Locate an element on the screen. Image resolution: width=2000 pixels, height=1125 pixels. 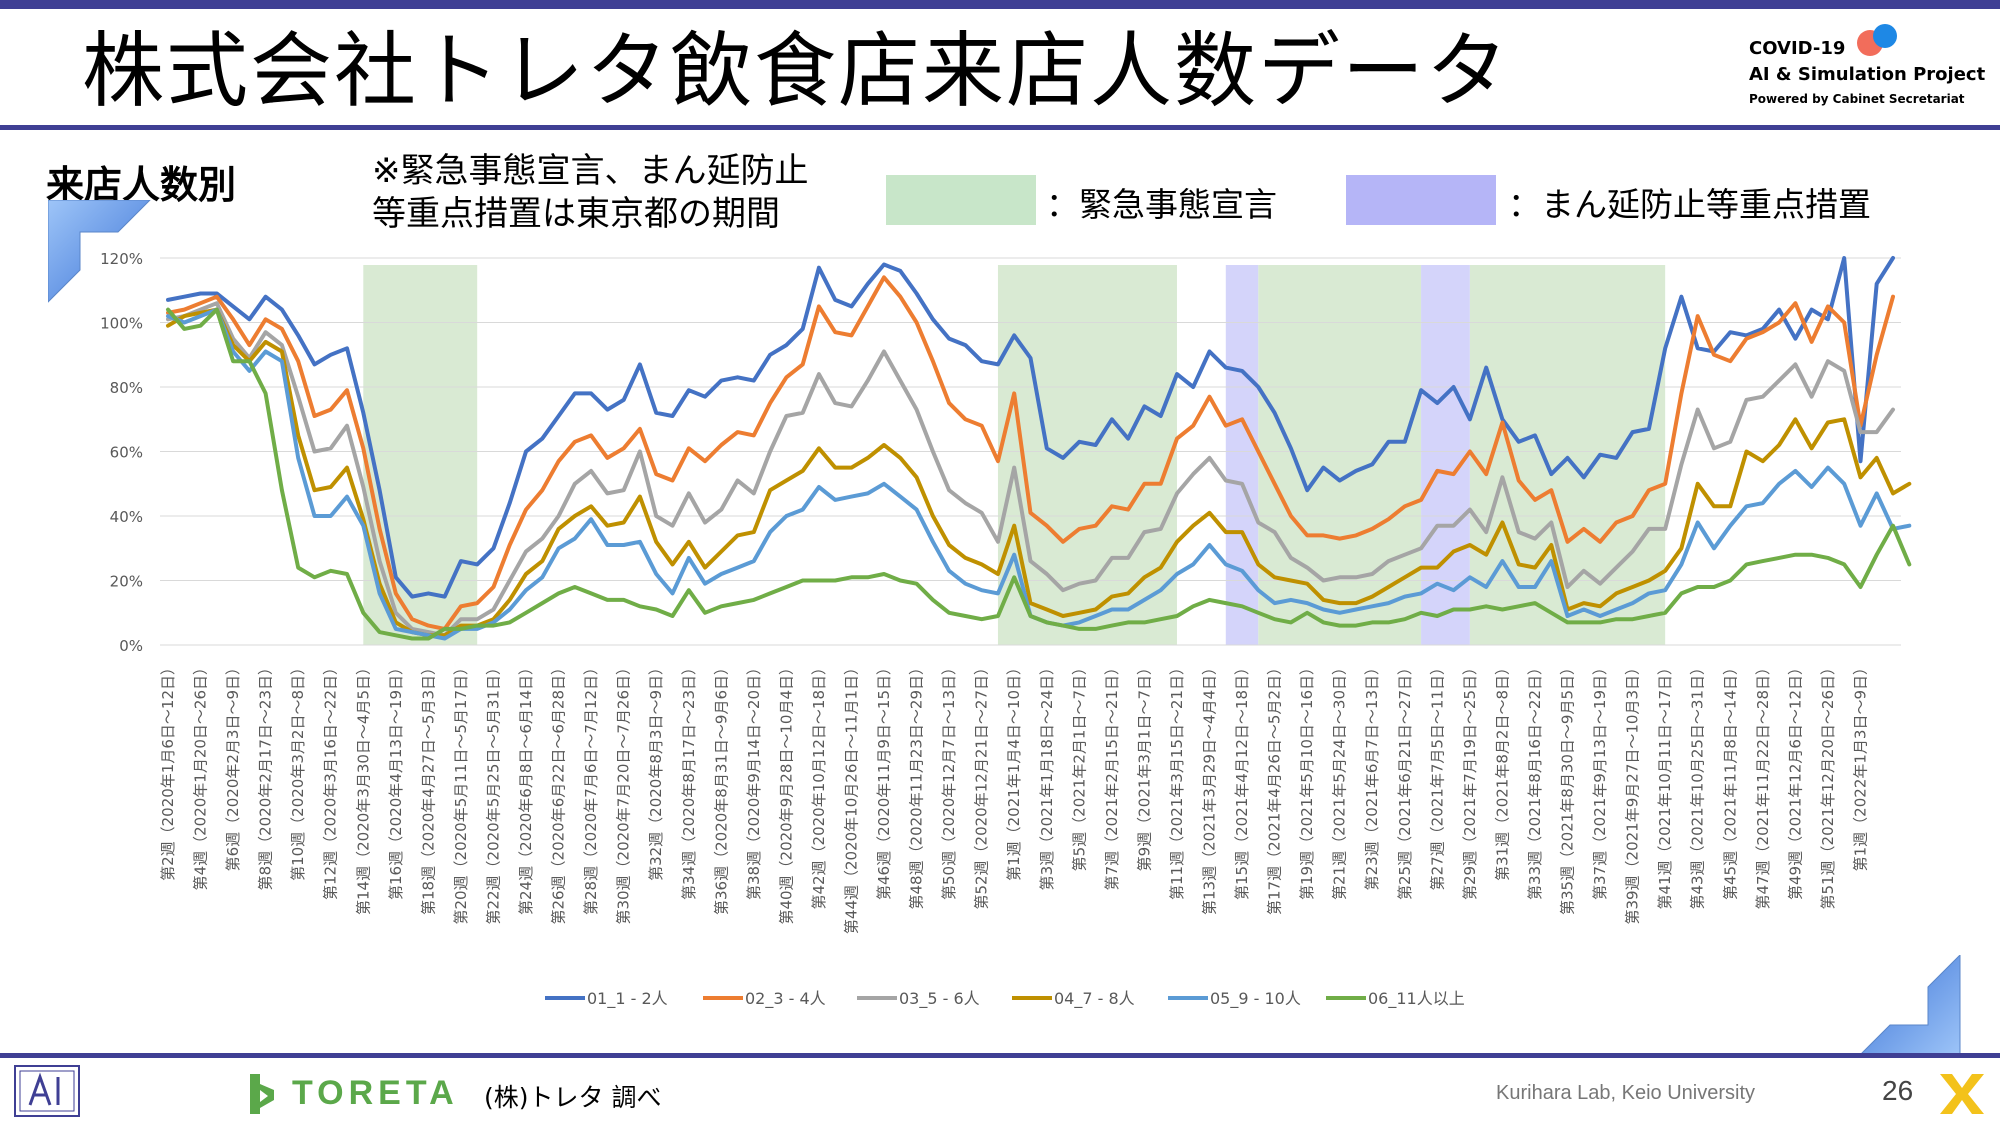
title-underline is located at coordinates (1000, 127).